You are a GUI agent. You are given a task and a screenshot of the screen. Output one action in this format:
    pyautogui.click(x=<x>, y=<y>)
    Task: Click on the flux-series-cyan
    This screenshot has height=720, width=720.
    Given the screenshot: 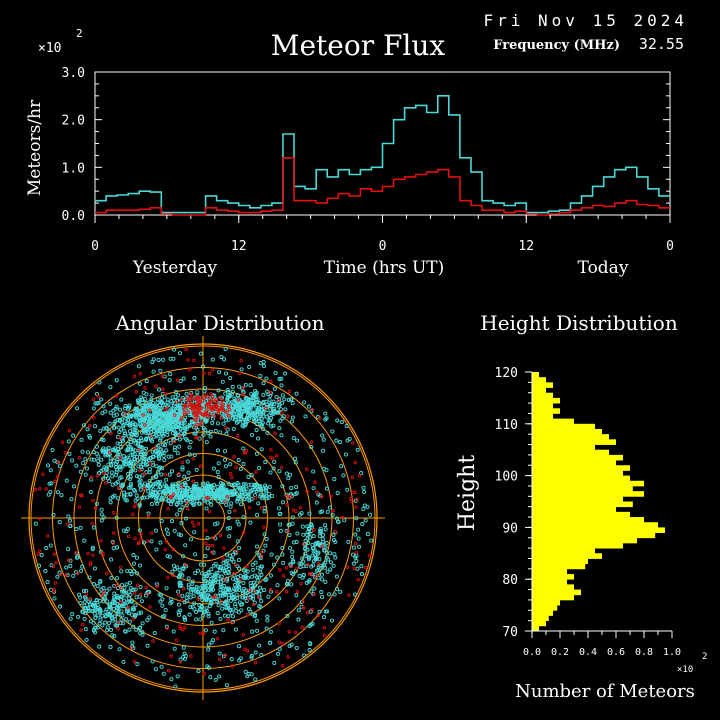 What is the action you would take?
    pyautogui.click(x=382, y=154)
    